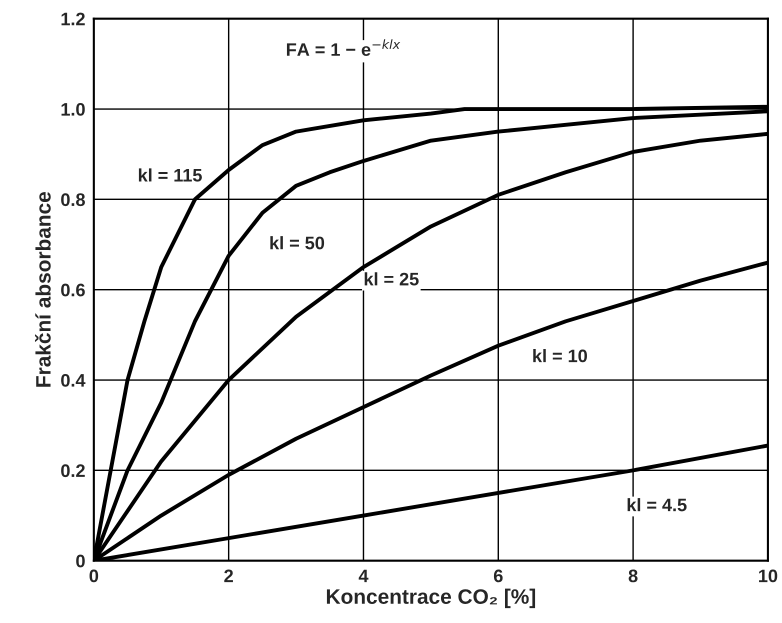  I want to click on x-tick-label: 0, so click(94, 576).